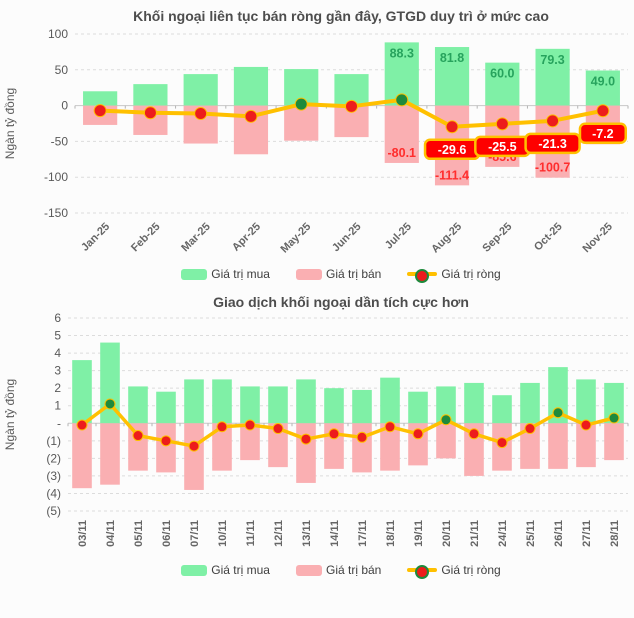 The image size is (634, 618). Describe the element at coordinates (57, 371) in the screenshot. I see `y-tick-label: 3` at that location.